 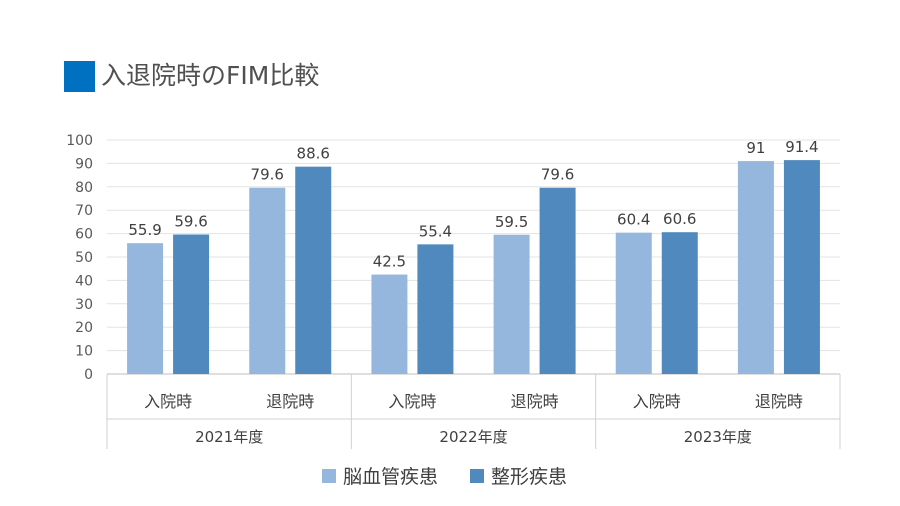 I want to click on data-label: 42.5, so click(x=389, y=262).